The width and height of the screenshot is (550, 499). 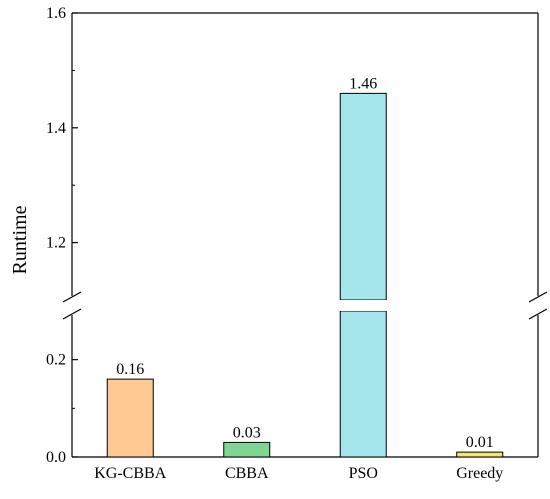 I want to click on y-tick-label: 0.0, so click(x=56, y=457).